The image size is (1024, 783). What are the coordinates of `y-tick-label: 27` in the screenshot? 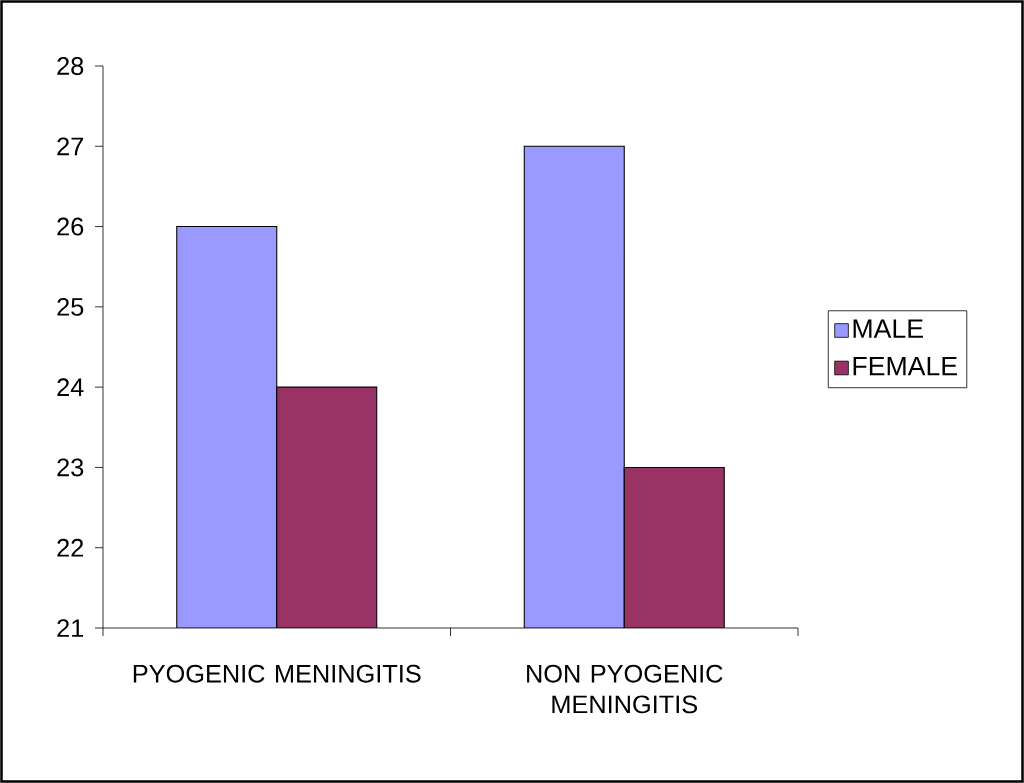 It's located at (70, 146).